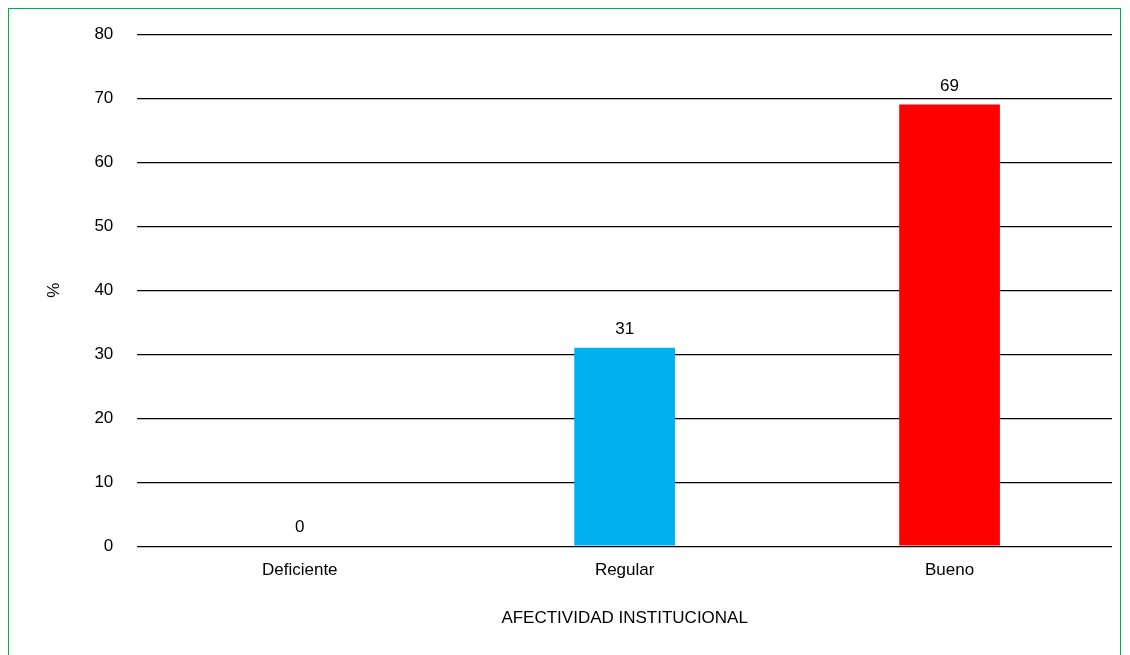 This screenshot has width=1130, height=655. Describe the element at coordinates (104, 97) in the screenshot. I see `y-tick-label: 70` at that location.